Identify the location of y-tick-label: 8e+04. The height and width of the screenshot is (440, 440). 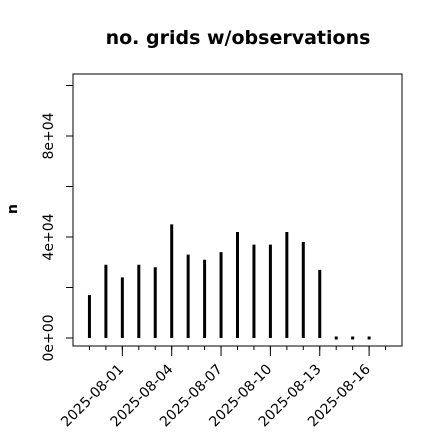
(49, 135).